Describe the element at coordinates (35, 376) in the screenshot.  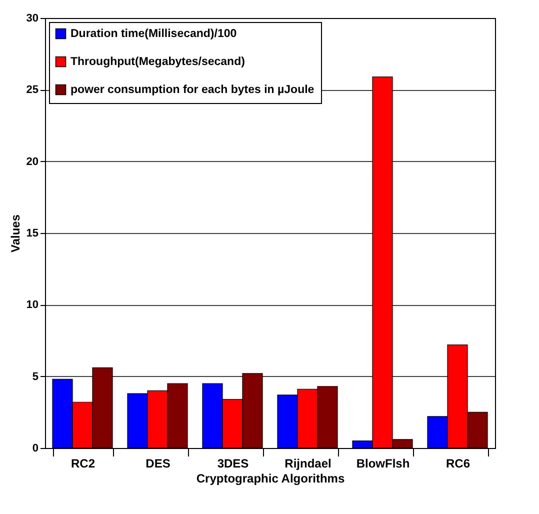
I see `y-tick-label: 5` at that location.